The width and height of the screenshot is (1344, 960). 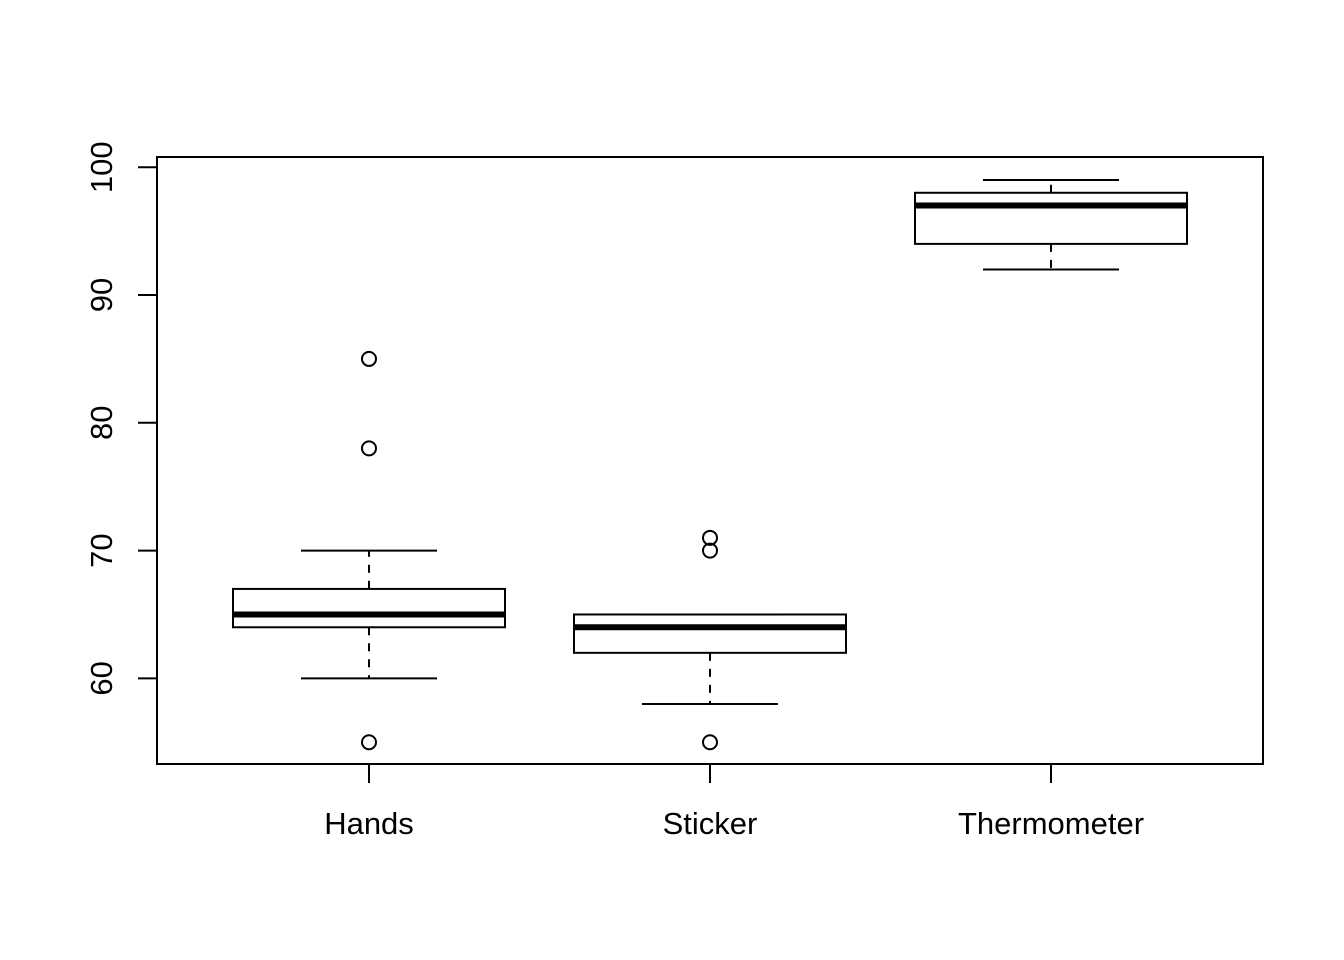 I want to click on box-group-sticker, so click(x=710, y=640).